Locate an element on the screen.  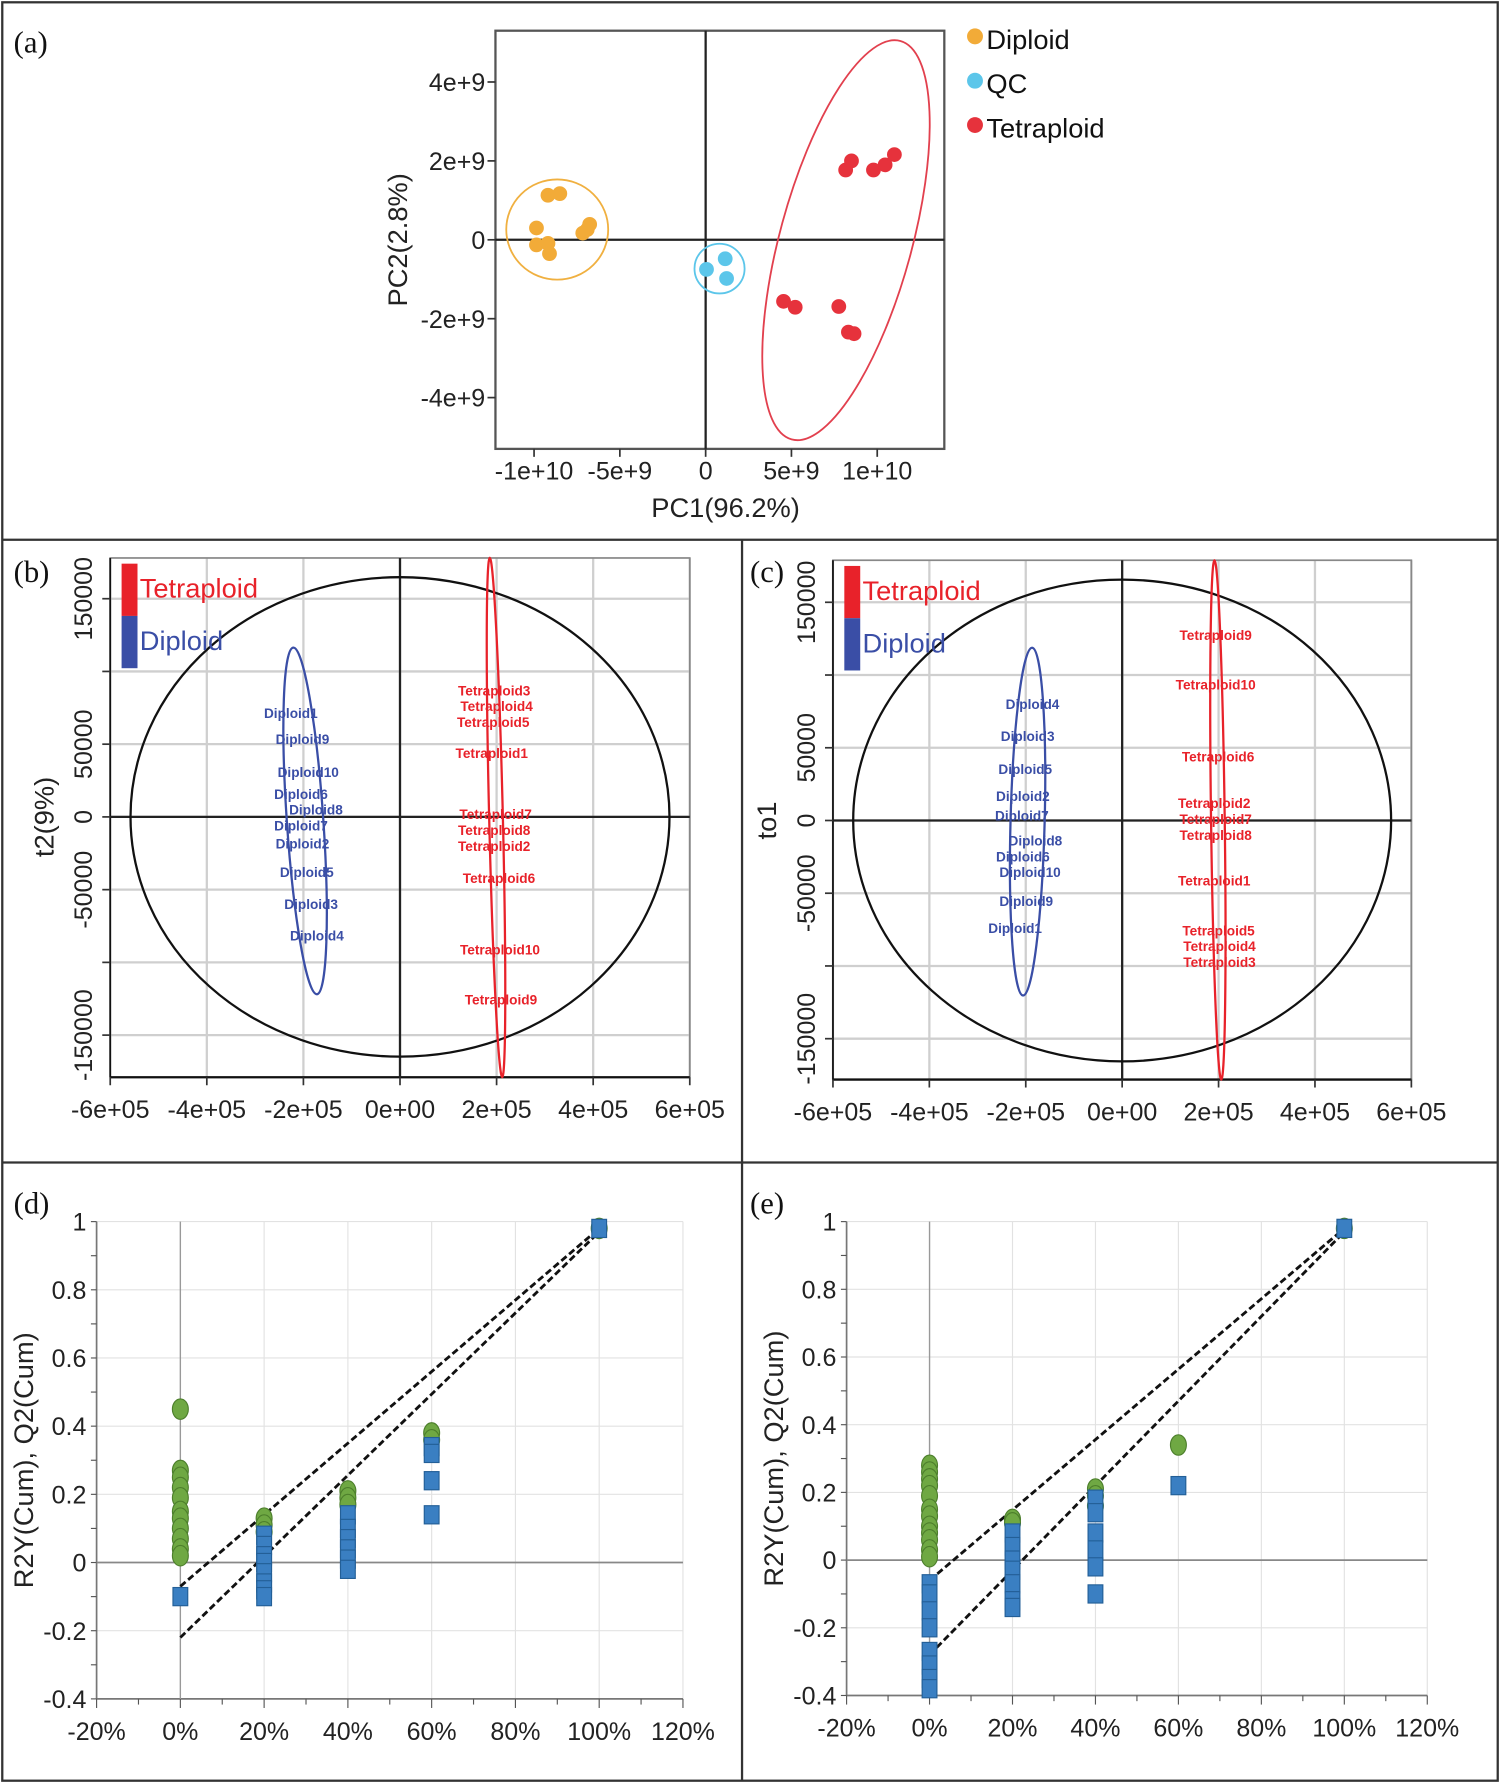
x-tick-label: -1e+10 is located at coordinates (534, 472).